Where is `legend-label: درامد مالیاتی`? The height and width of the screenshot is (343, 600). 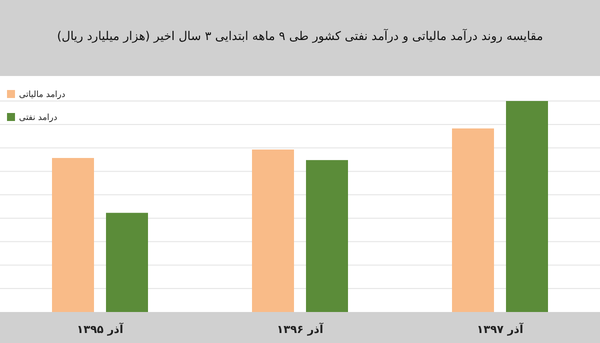
legend-label: درامد مالیاتی is located at coordinates (42, 95).